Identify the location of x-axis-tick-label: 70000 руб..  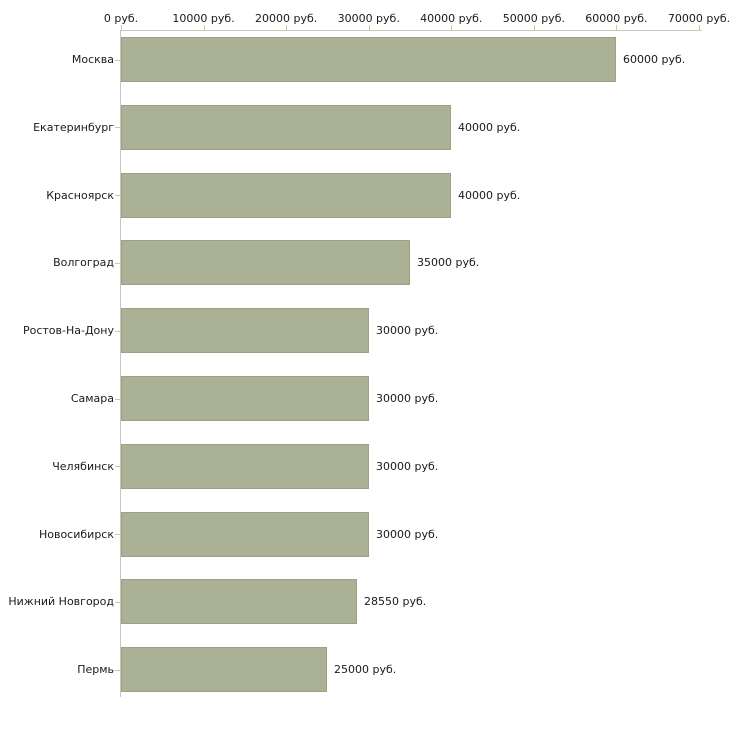
(698, 18).